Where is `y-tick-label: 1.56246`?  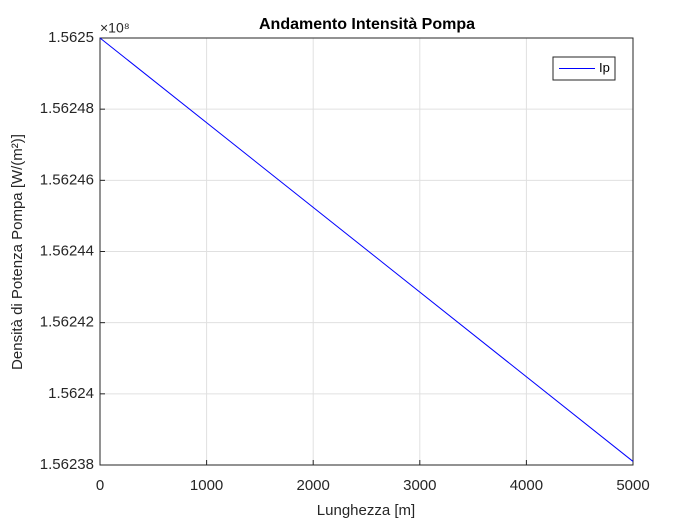
y-tick-label: 1.56246 is located at coordinates (67, 179).